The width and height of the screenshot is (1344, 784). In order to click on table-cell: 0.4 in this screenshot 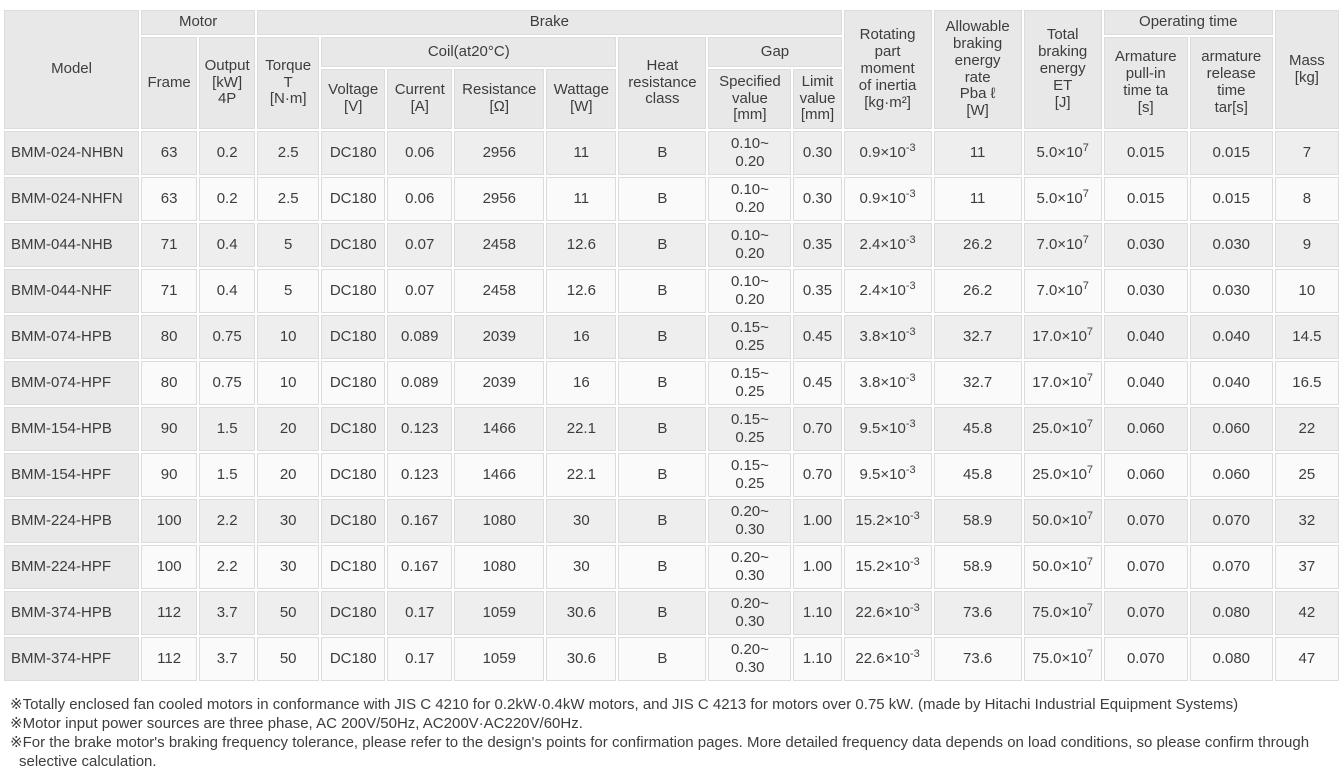, I will do `click(227, 245)`.